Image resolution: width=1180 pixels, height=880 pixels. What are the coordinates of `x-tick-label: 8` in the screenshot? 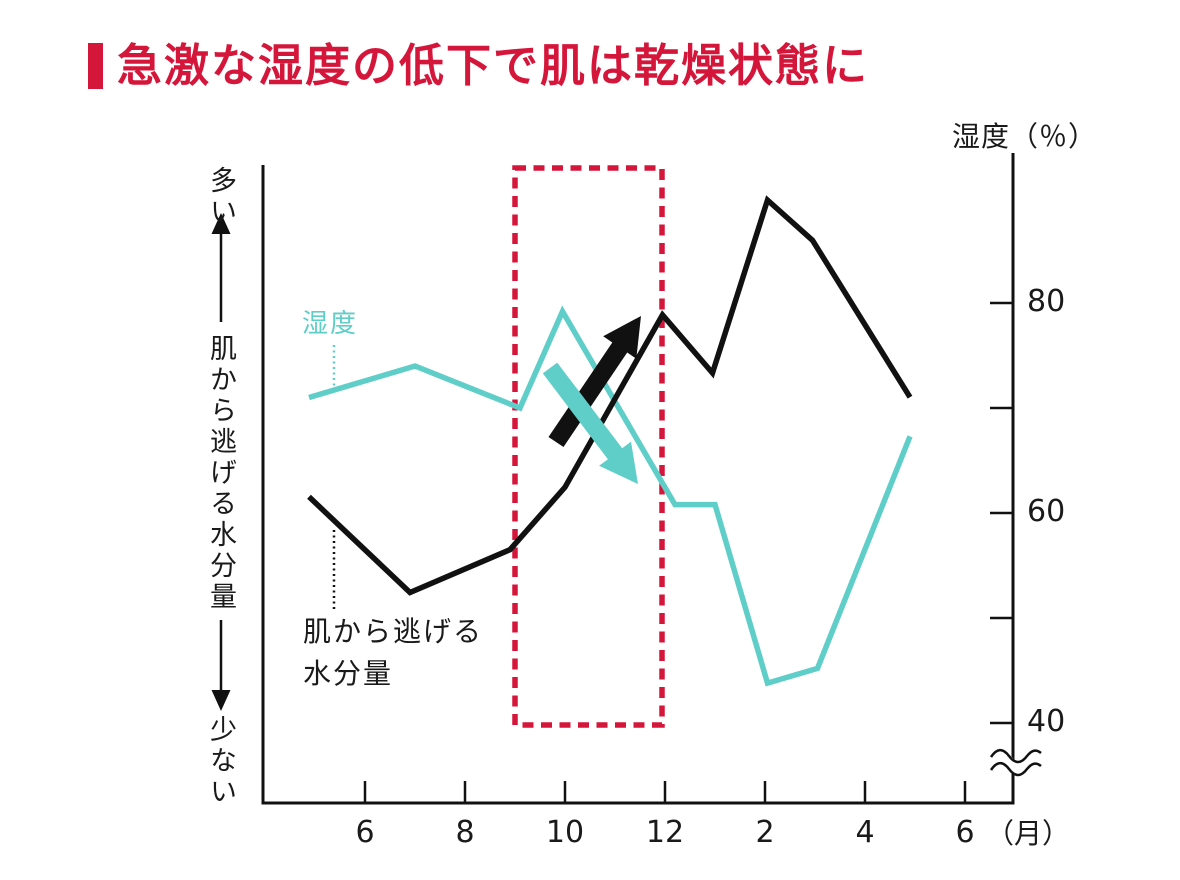 It's located at (465, 832).